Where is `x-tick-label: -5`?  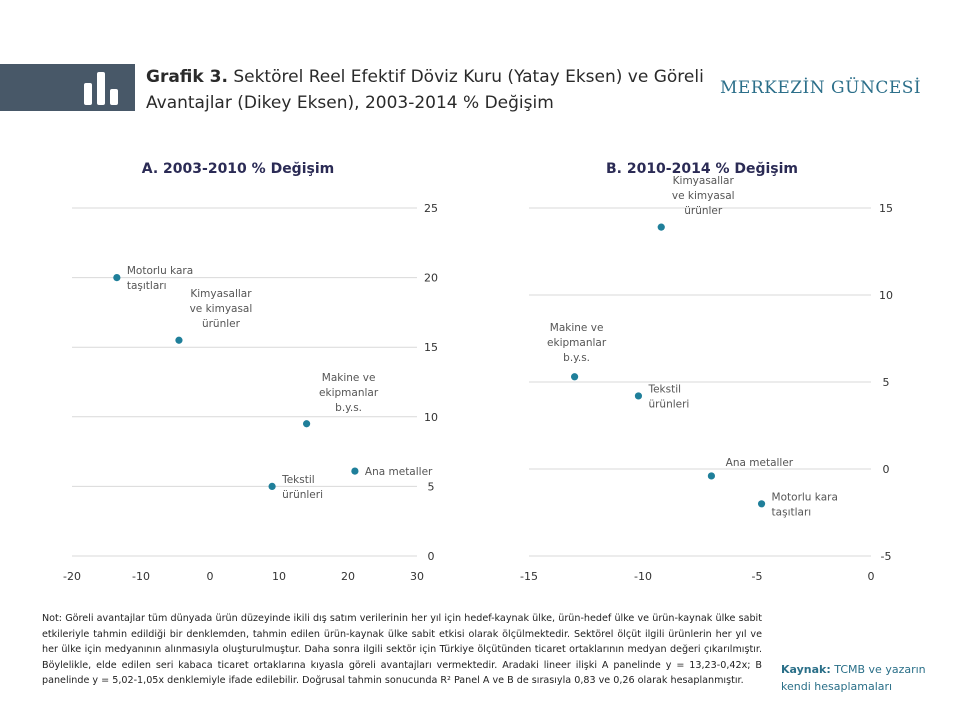 x-tick-label: -5 is located at coordinates (757, 576).